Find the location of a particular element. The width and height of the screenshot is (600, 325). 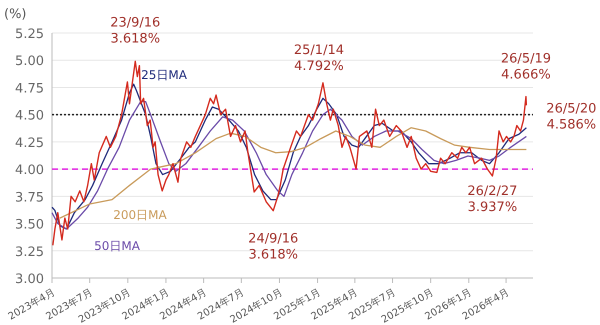

y-tick-label: 3.75 is located at coordinates (29, 198).